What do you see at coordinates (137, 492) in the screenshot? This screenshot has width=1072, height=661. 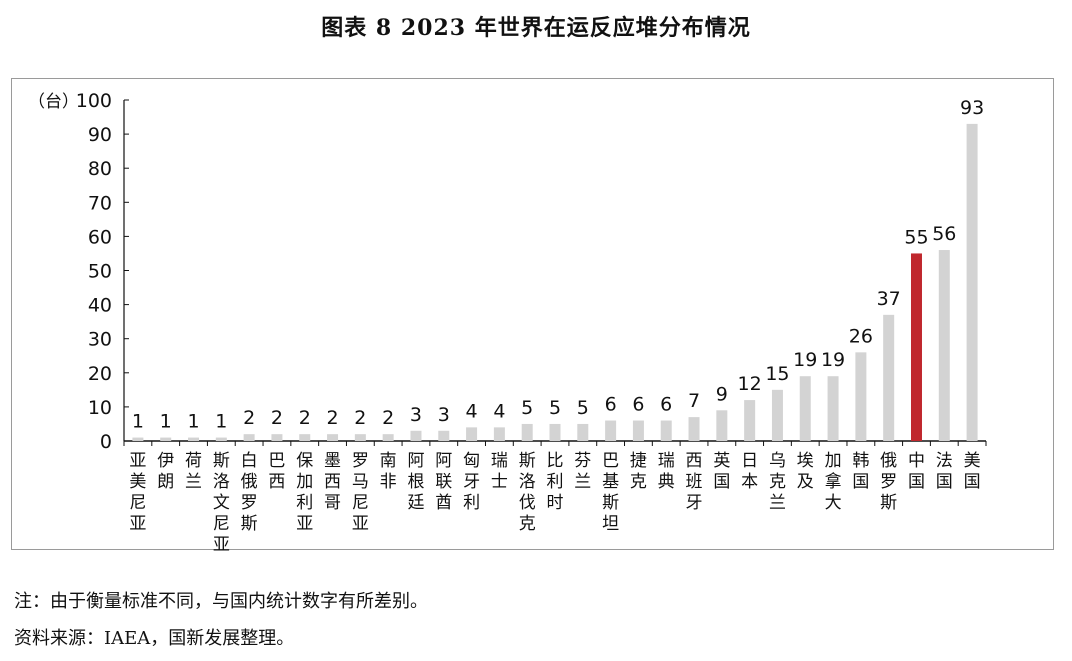 I see `category-label: 亚美尼亚` at bounding box center [137, 492].